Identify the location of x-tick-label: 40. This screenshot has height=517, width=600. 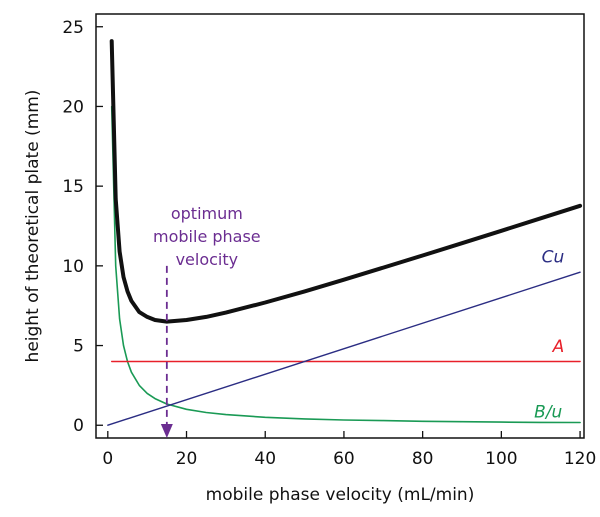
(265, 459).